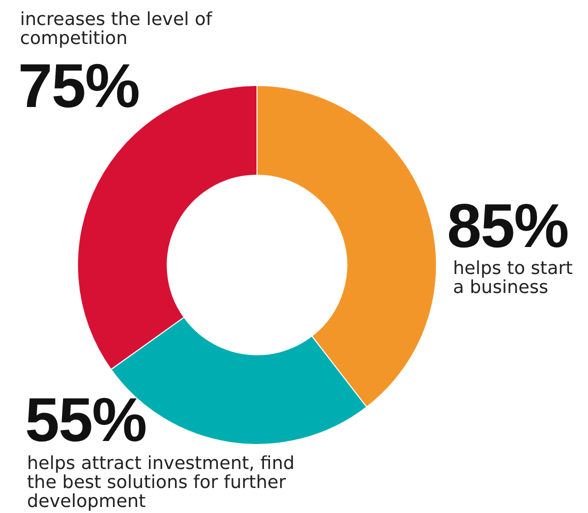 The width and height of the screenshot is (588, 513). Describe the element at coordinates (507, 226) in the screenshot. I see `data-label: 85%` at that location.